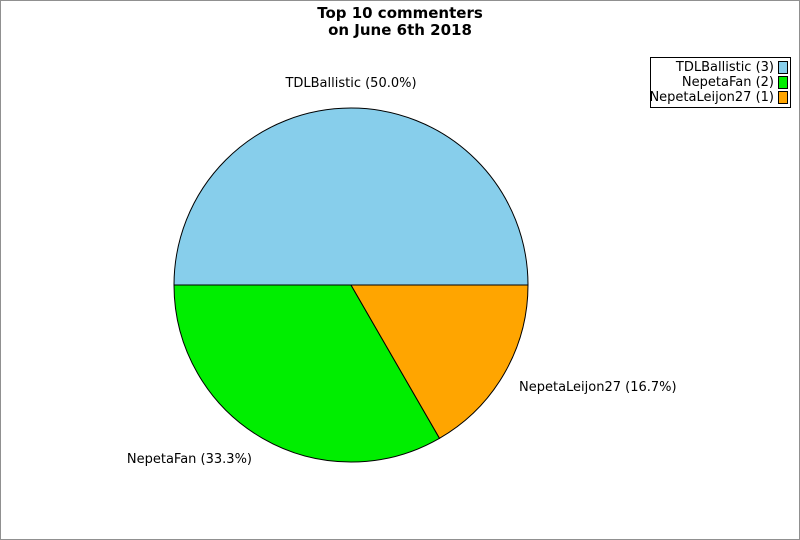 The image size is (800, 540). What do you see at coordinates (351, 196) in the screenshot?
I see `pie-slice-tdlballistic` at bounding box center [351, 196].